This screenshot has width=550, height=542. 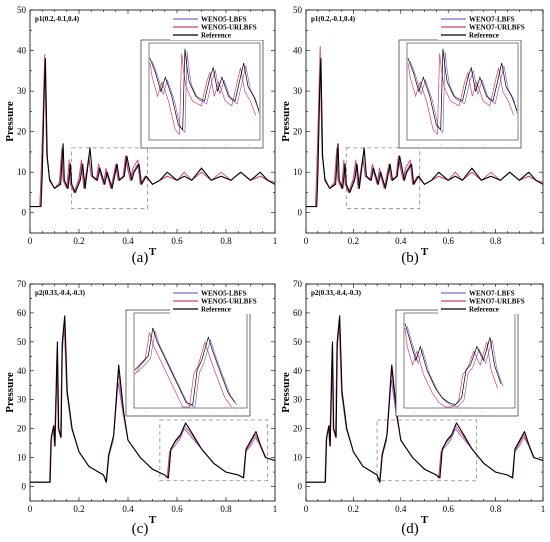 What do you see at coordinates (298, 284) in the screenshot?
I see `y-tick-label: 70` at bounding box center [298, 284].